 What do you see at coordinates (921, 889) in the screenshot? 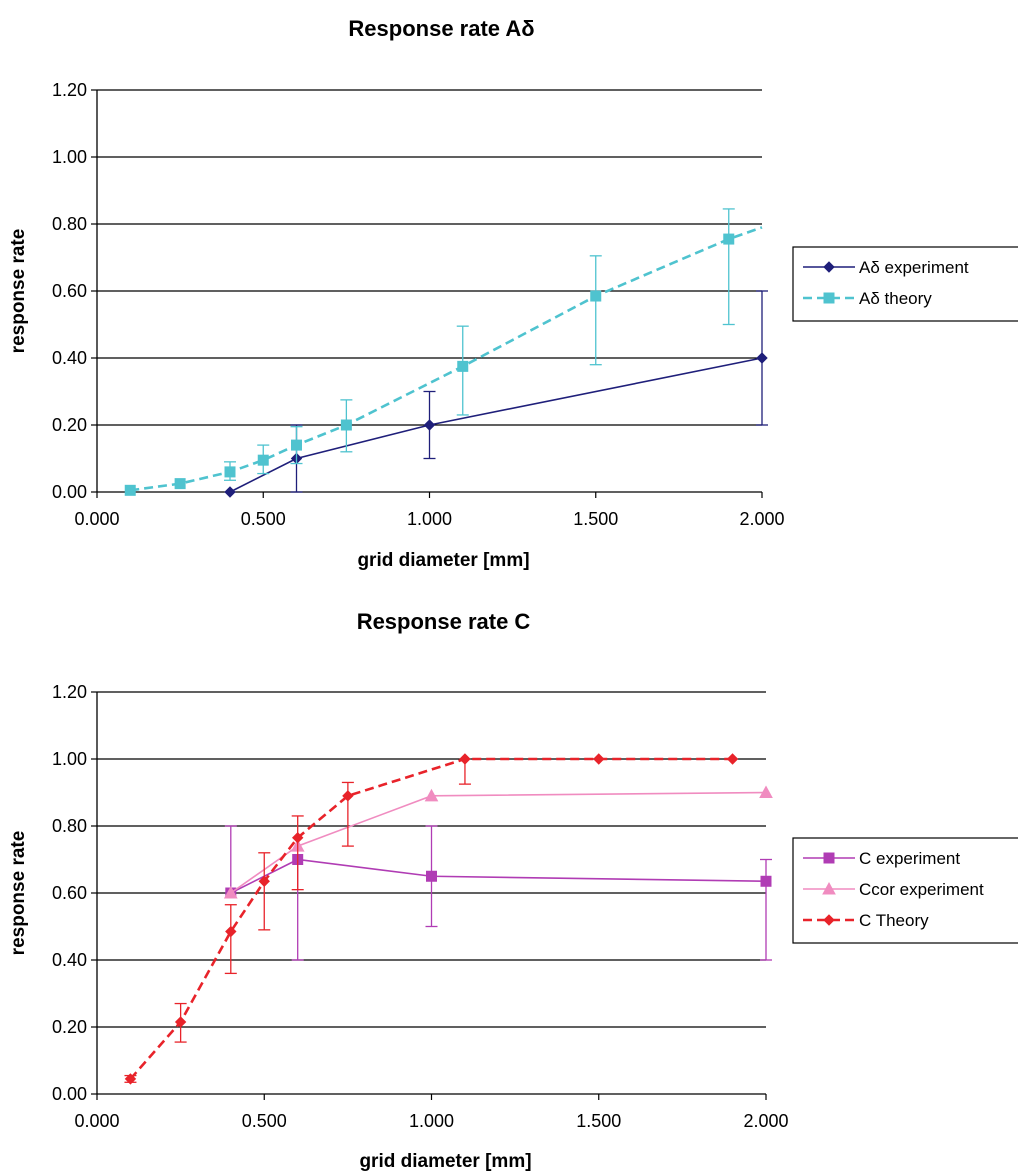
I see `legend-entry: Ccor experiment` at bounding box center [921, 889].